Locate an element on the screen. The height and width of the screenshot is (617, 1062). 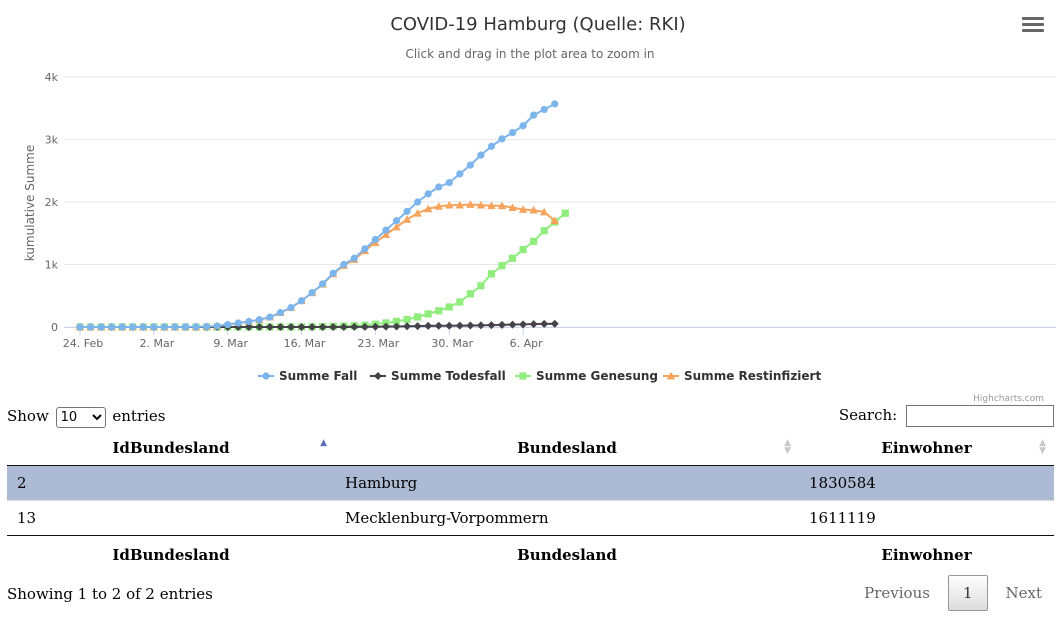
search-input is located at coordinates (980, 416).